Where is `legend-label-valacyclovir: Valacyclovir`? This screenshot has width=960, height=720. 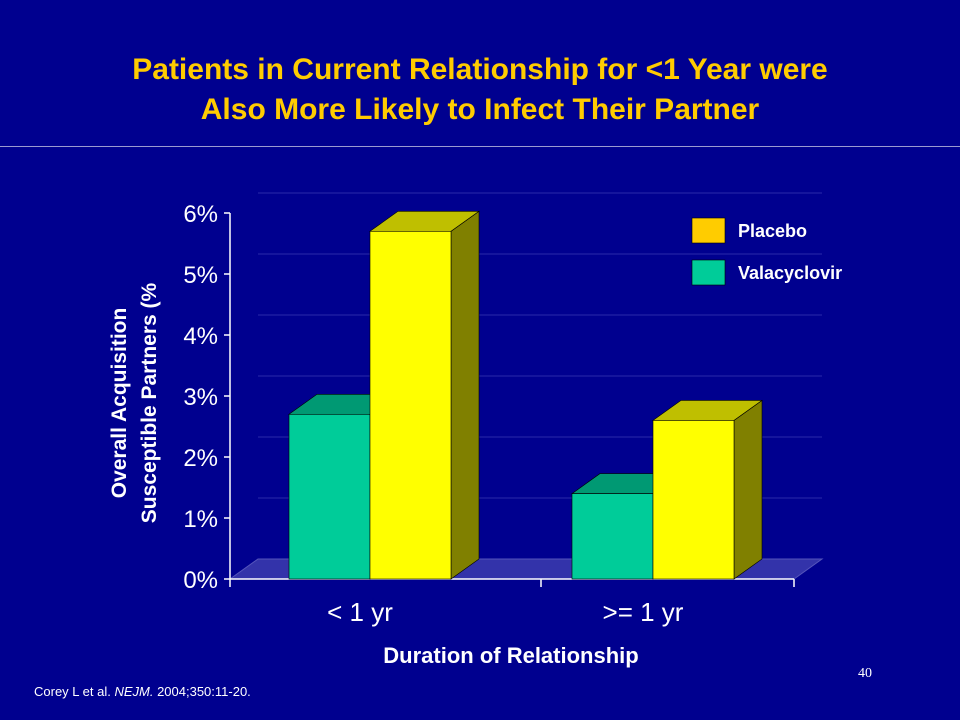
legend-label-valacyclovir: Valacyclovir is located at coordinates (790, 273).